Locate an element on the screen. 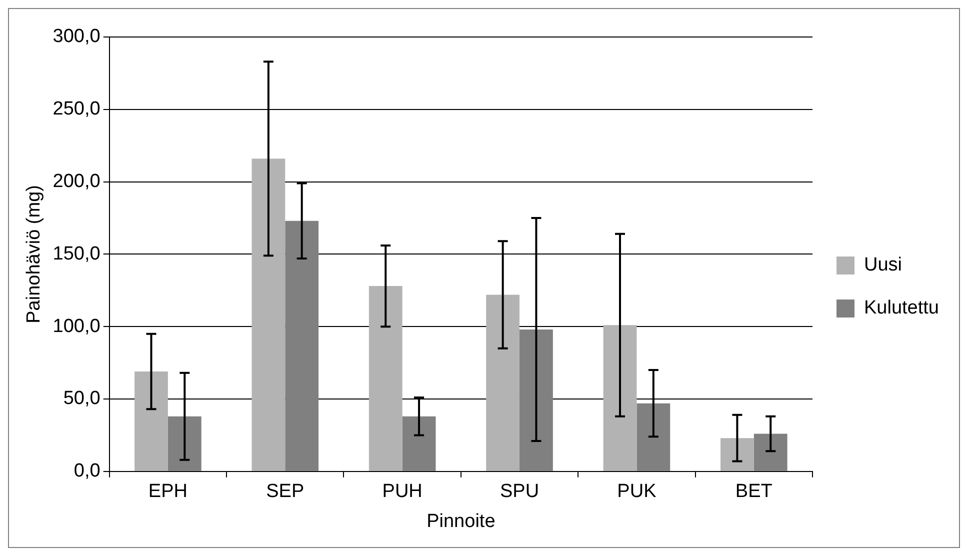 The width and height of the screenshot is (969, 557). y-tick-label: 150,0 is located at coordinates (76, 253).